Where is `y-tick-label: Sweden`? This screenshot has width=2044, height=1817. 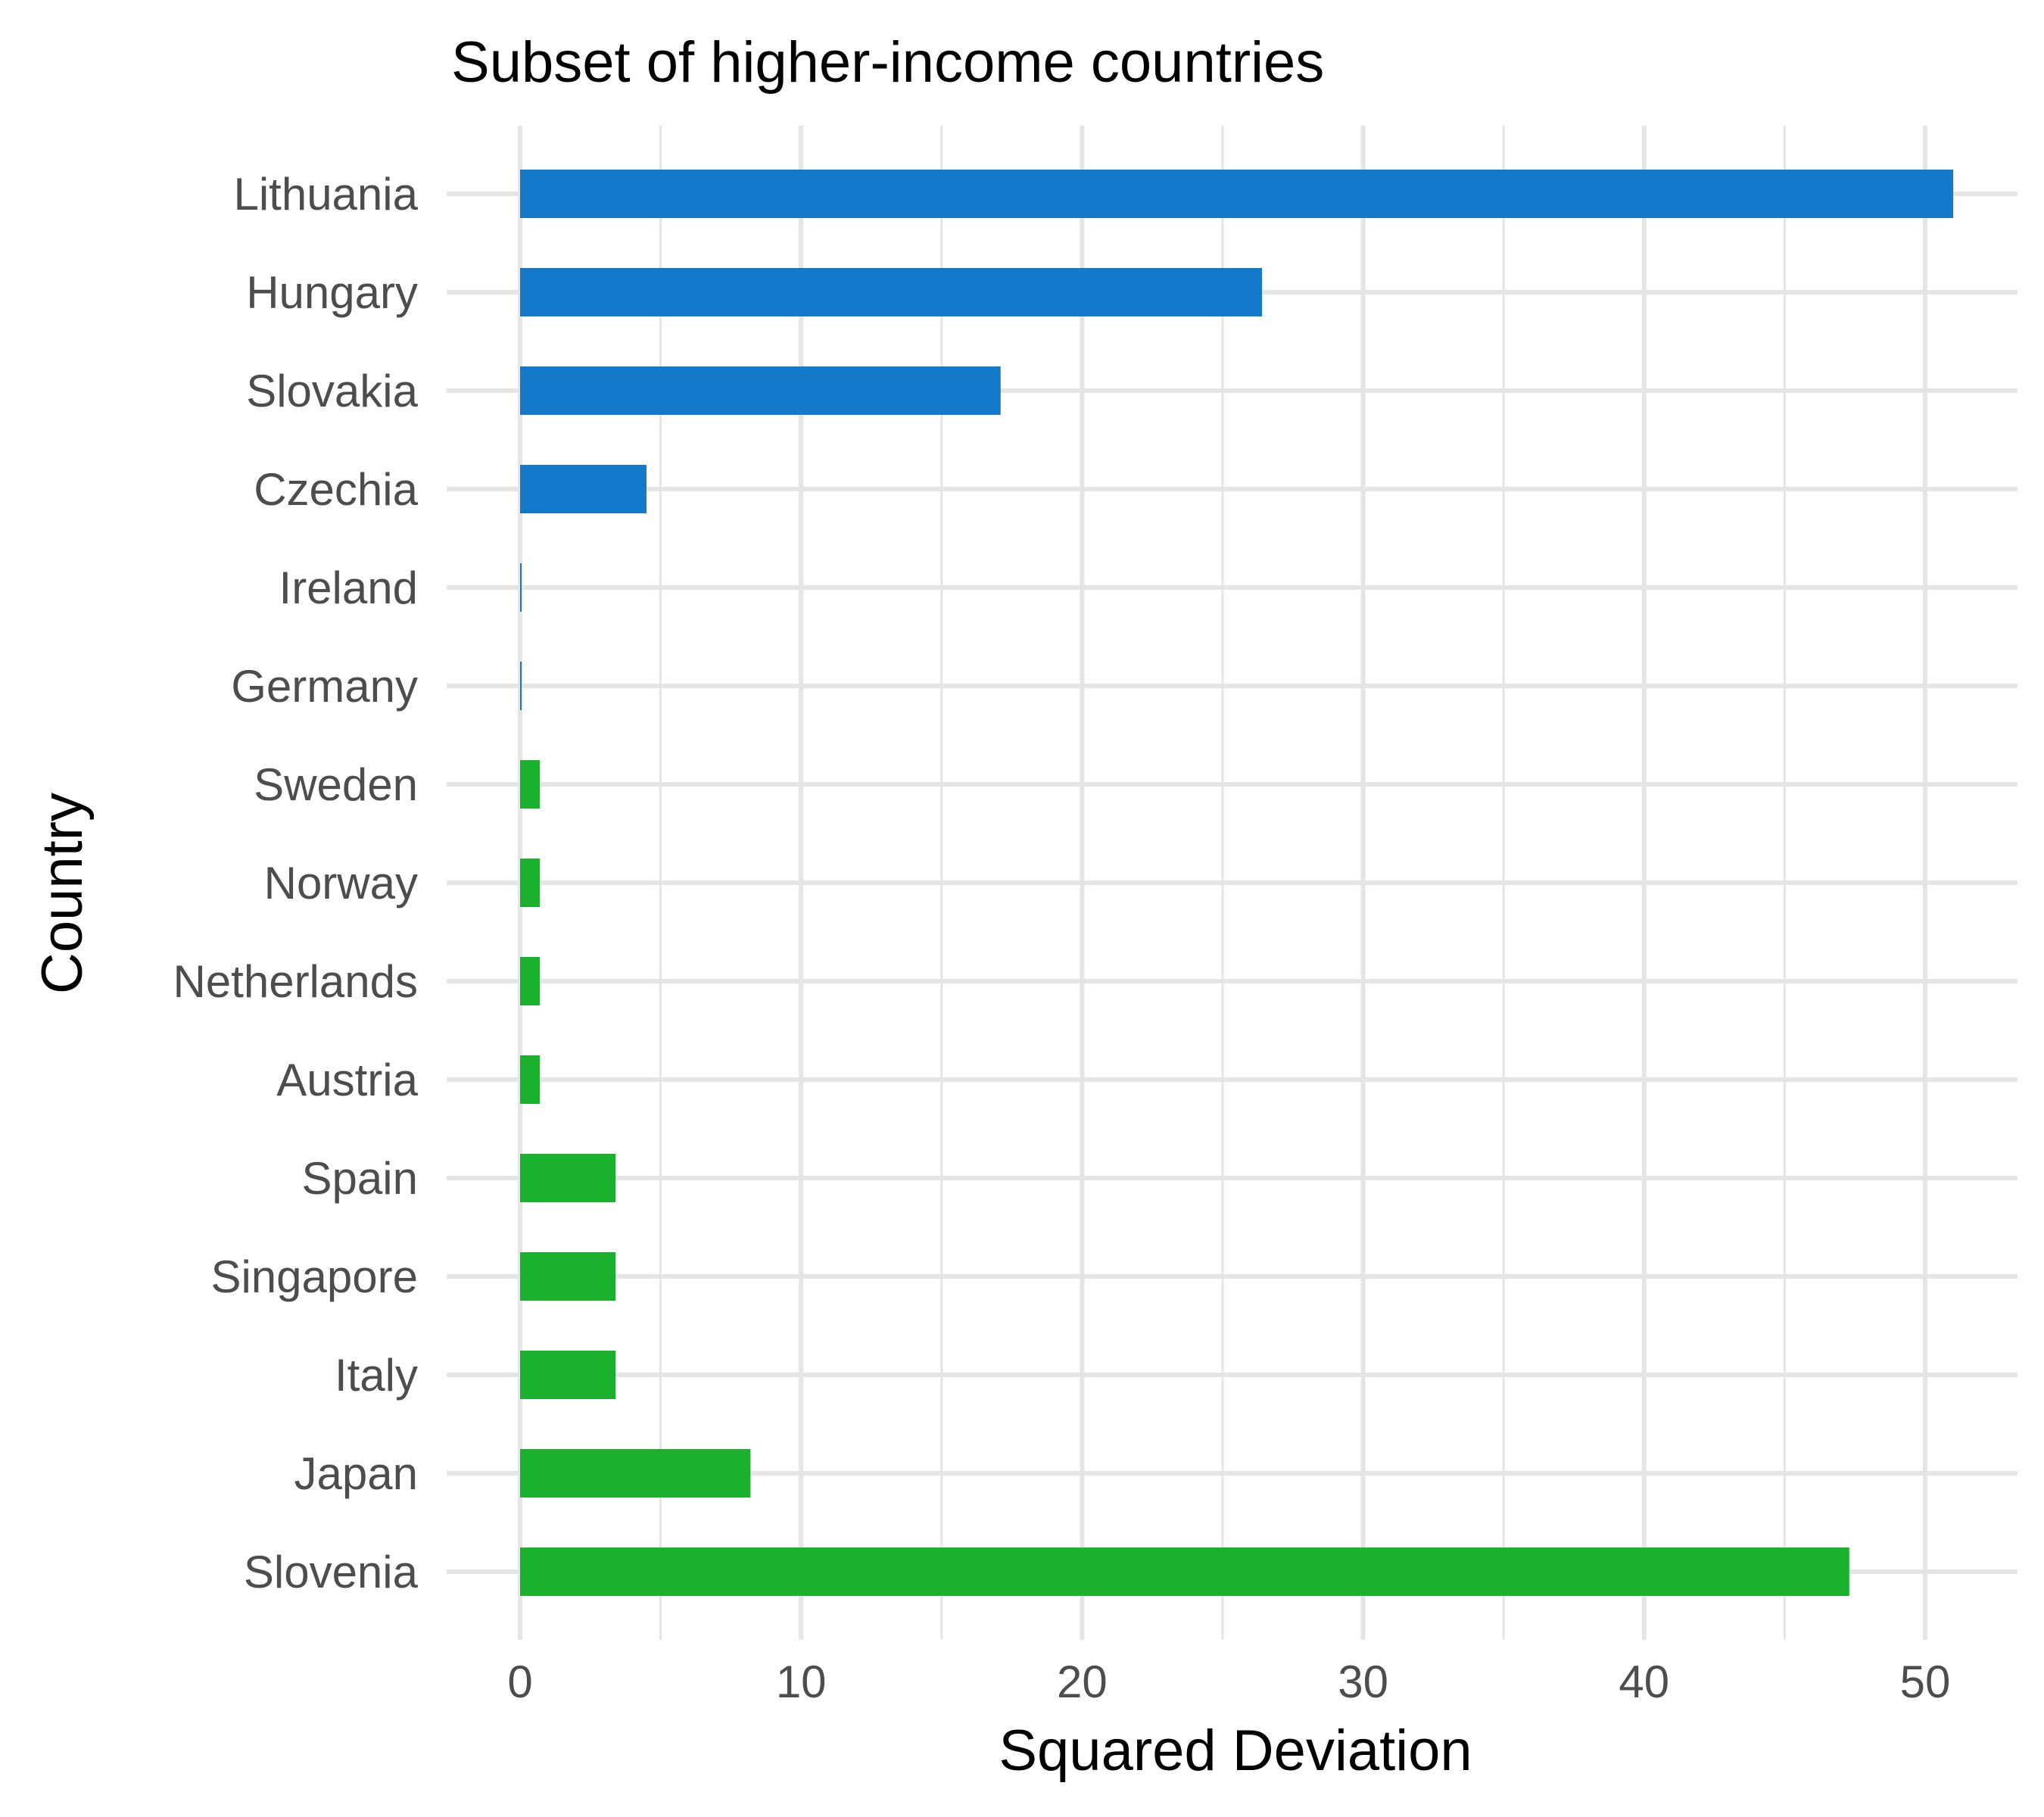
y-tick-label: Sweden is located at coordinates (336, 785).